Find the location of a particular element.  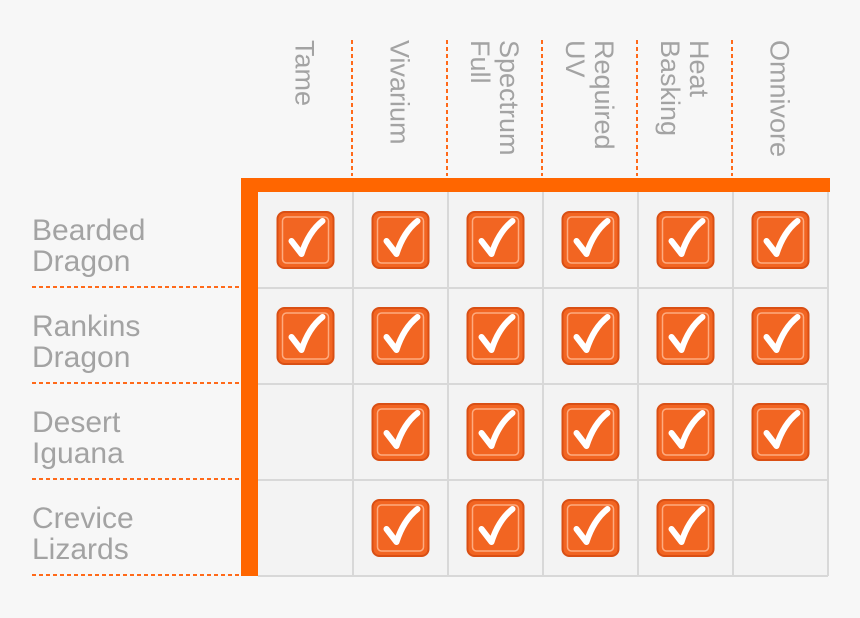

column-header-label: Vivarium is located at coordinates (400, 92).